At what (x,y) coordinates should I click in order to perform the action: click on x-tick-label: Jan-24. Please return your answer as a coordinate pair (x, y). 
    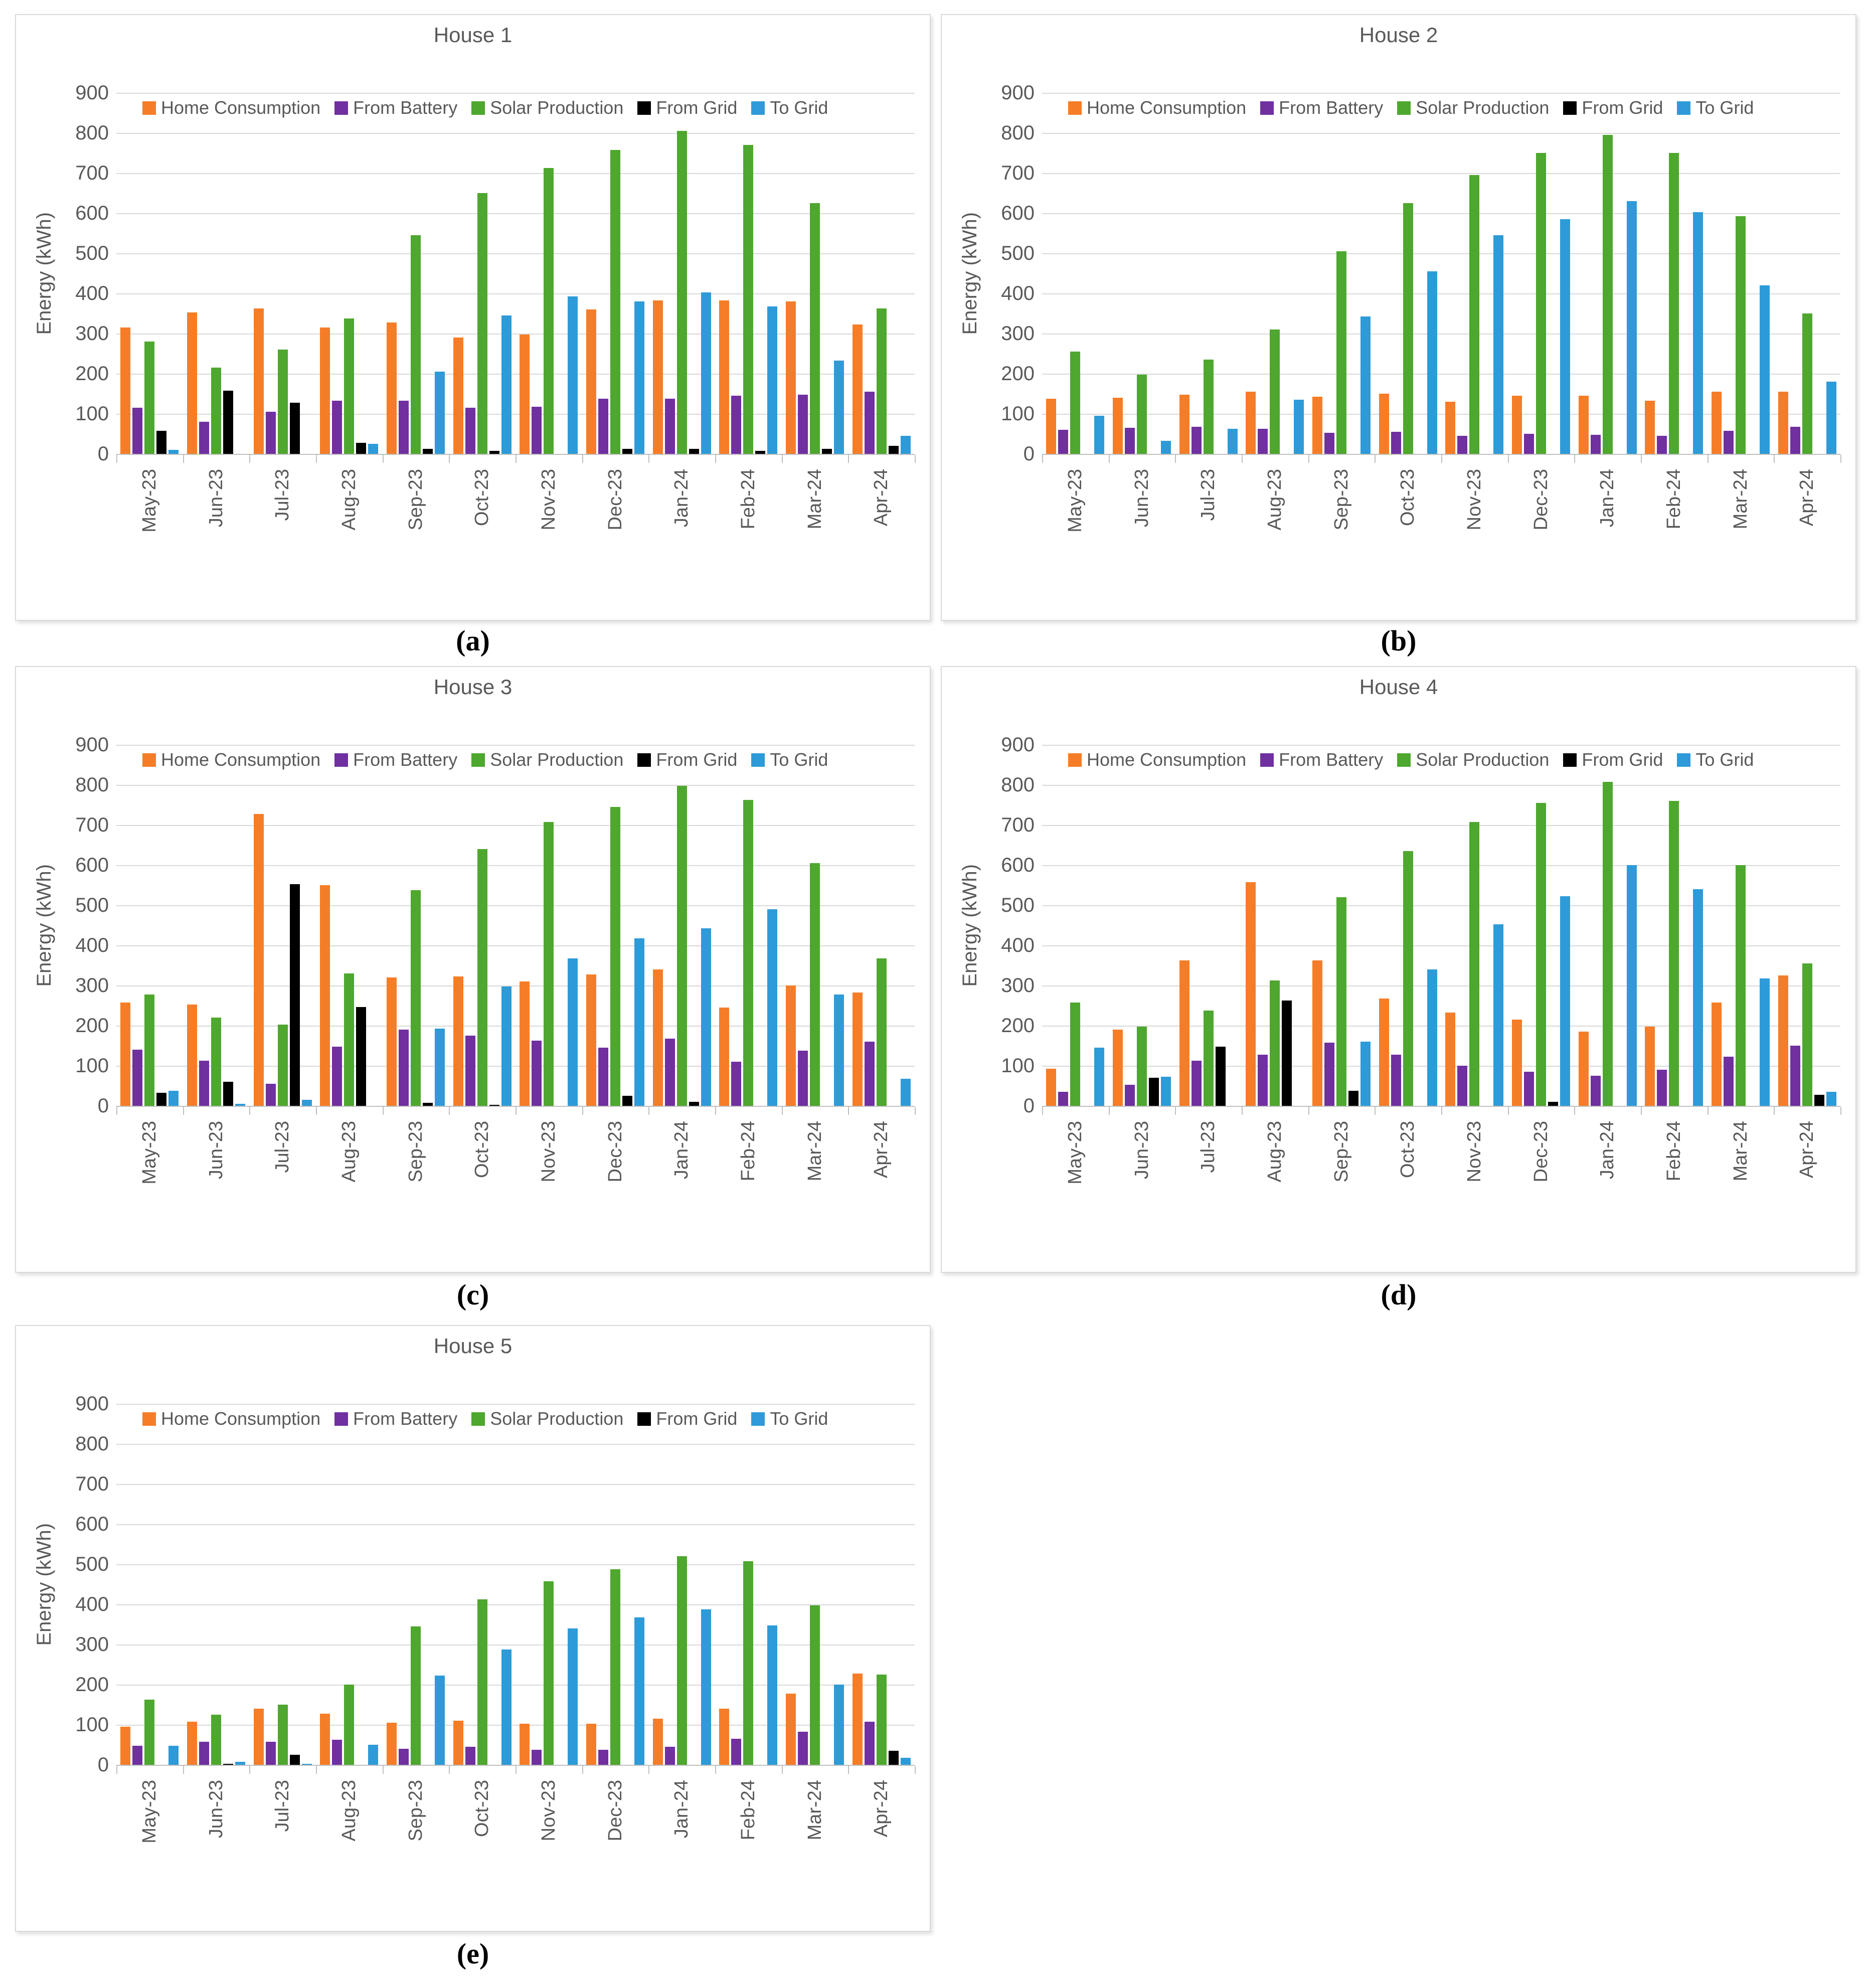
    Looking at the image, I should click on (682, 1150).